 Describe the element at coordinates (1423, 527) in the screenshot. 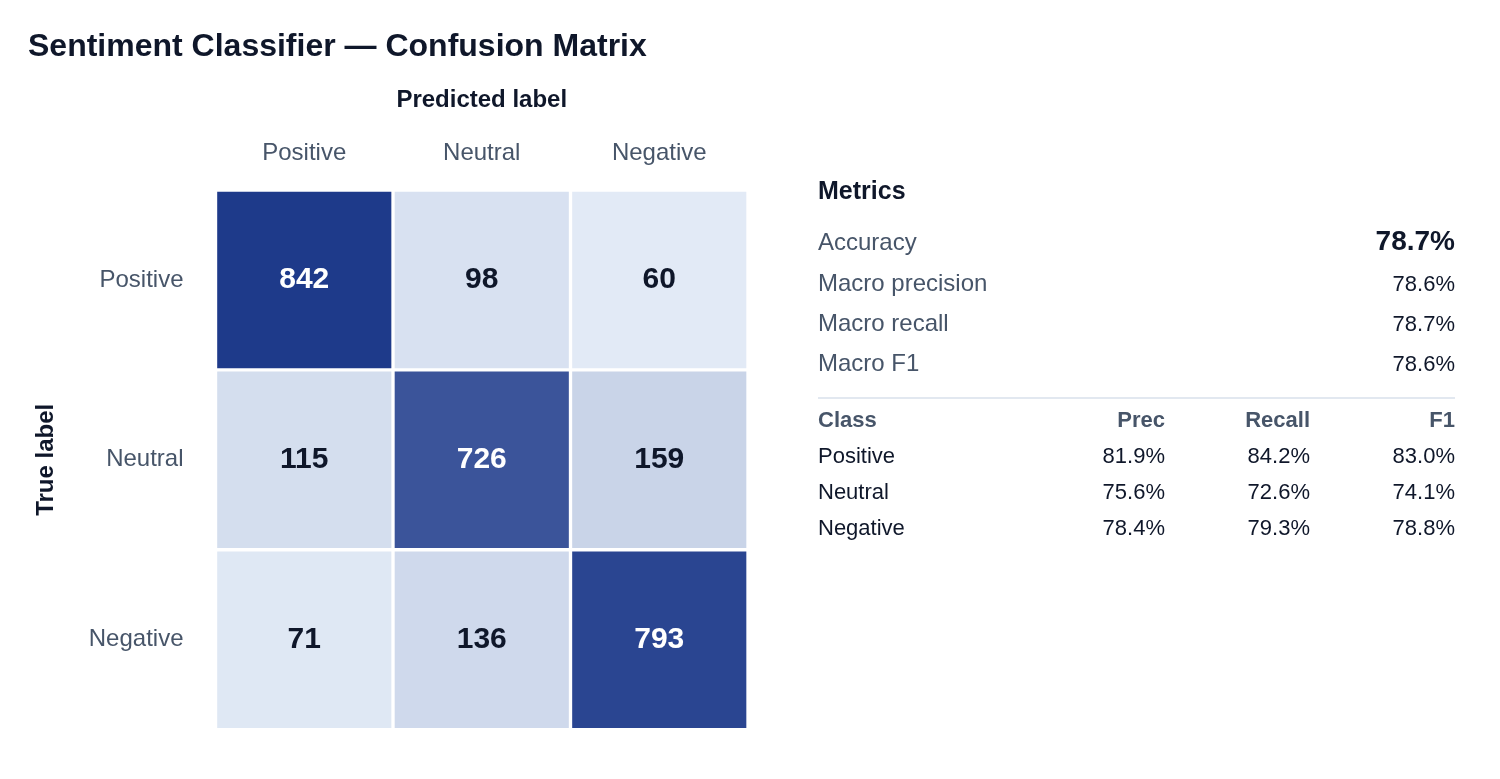

I see `text: 78.8%` at that location.